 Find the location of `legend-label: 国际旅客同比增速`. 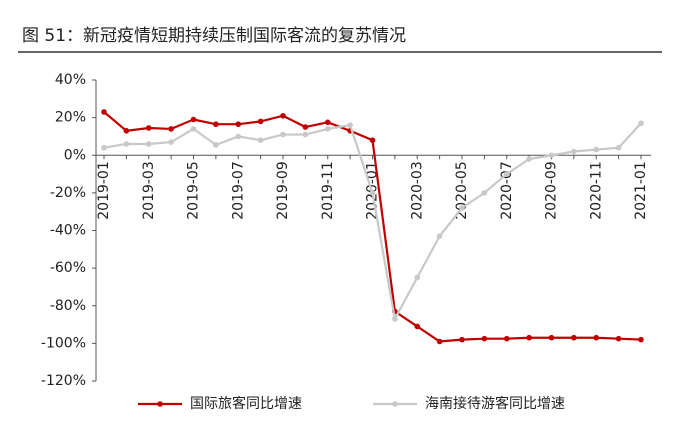

legend-label: 国际旅客同比增速 is located at coordinates (246, 403).